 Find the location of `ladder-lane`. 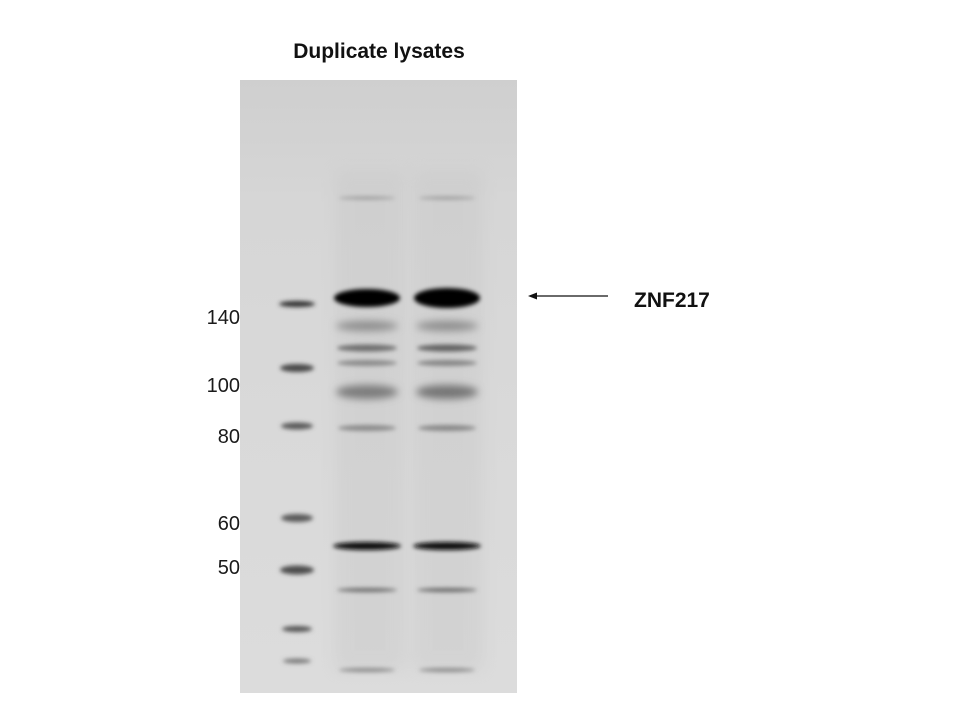

ladder-lane is located at coordinates (297, 482).